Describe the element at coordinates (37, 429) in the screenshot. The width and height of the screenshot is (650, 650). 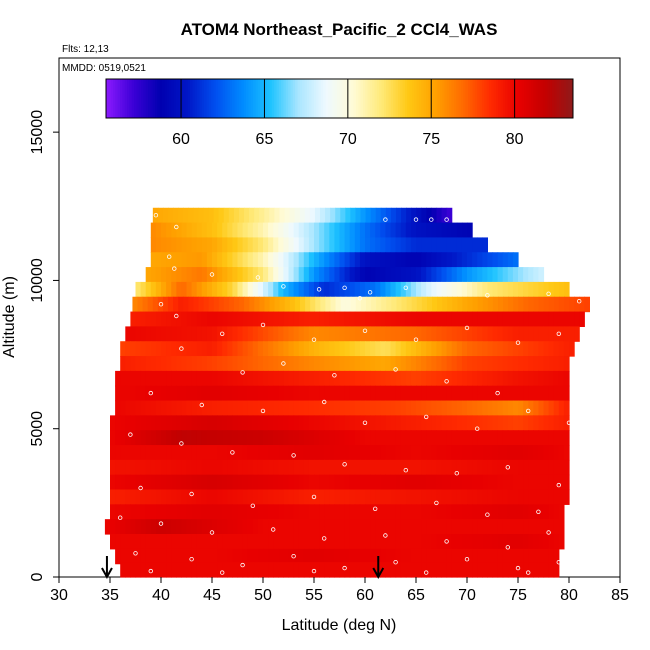
I see `y-tick-label: 5000` at that location.